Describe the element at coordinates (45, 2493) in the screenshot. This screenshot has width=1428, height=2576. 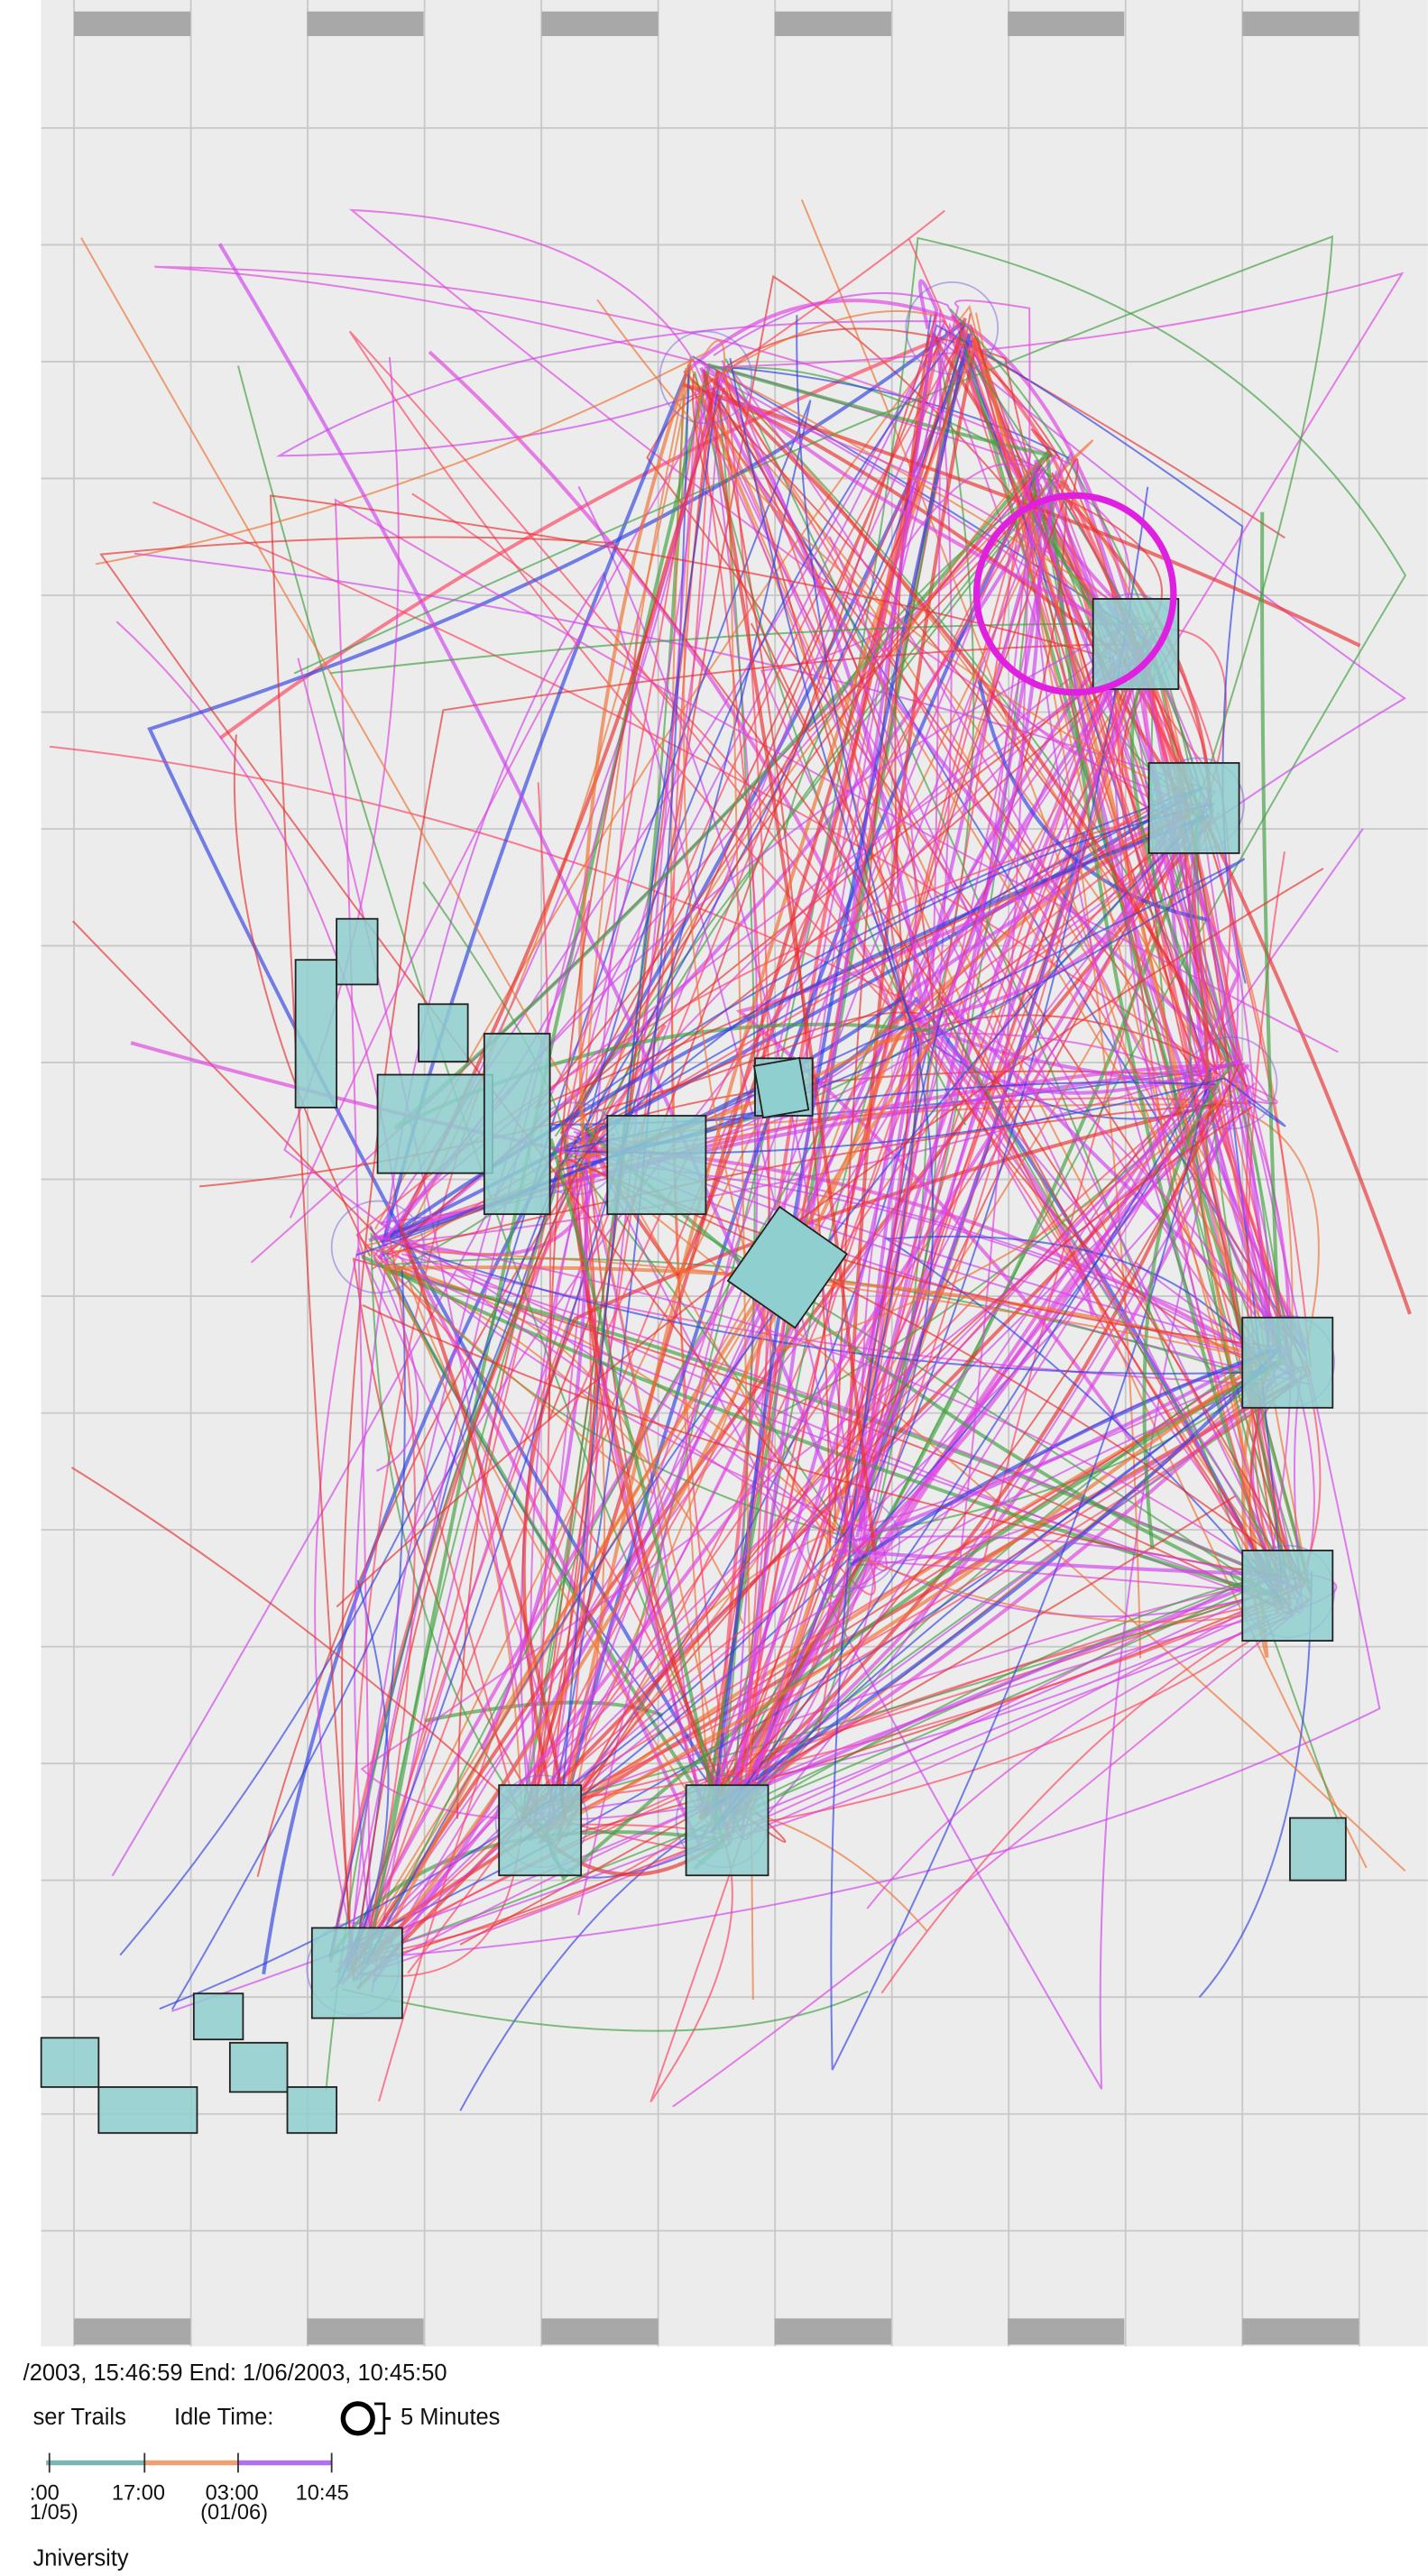
I see `timeline-label: :00` at that location.